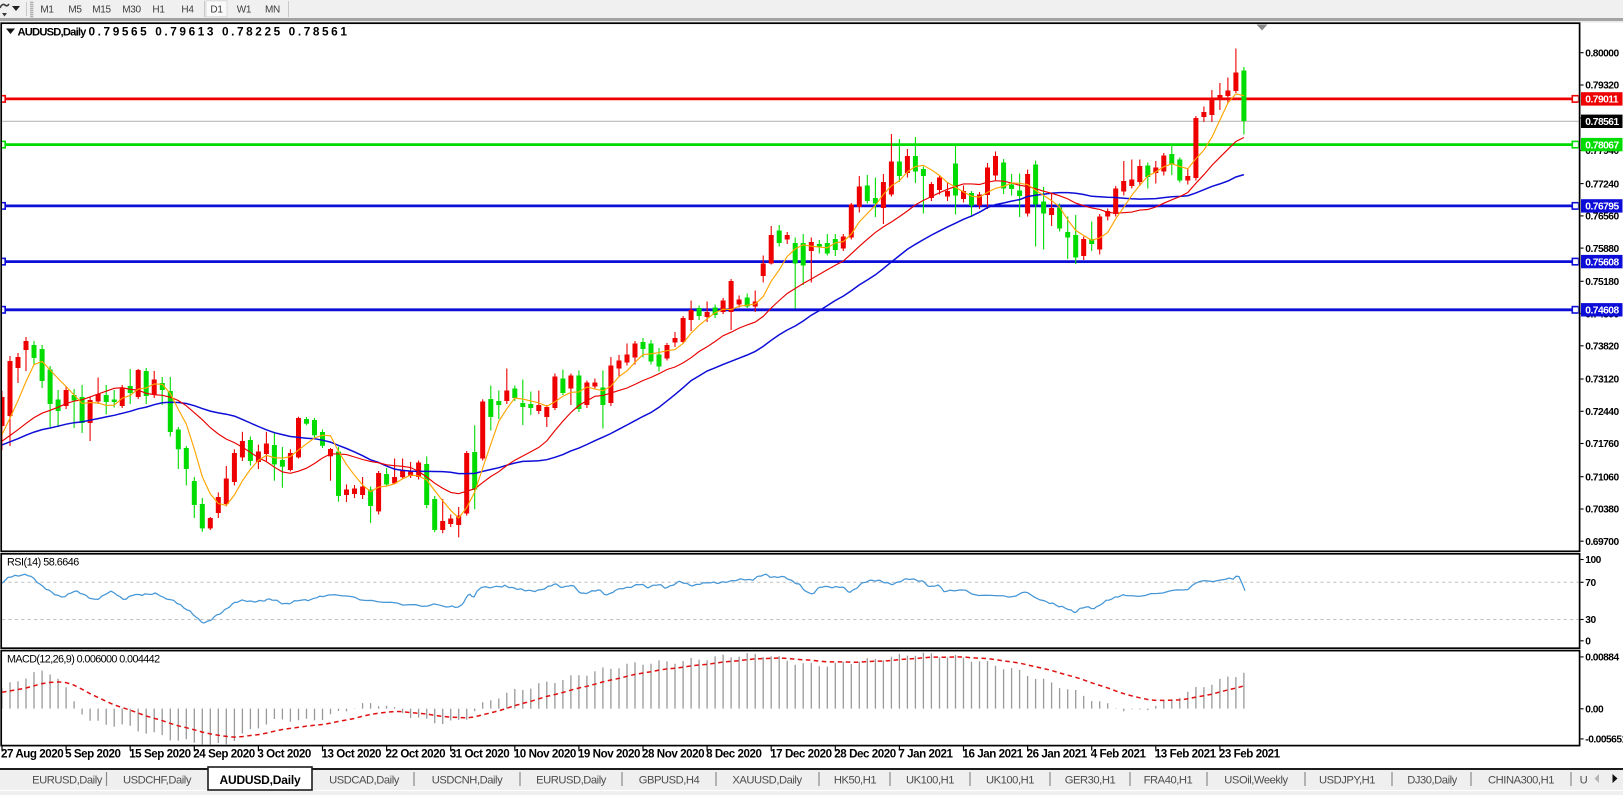 This screenshot has height=795, width=1623. Describe the element at coordinates (1602, 347) in the screenshot. I see `svg-text: 0.73820` at that location.